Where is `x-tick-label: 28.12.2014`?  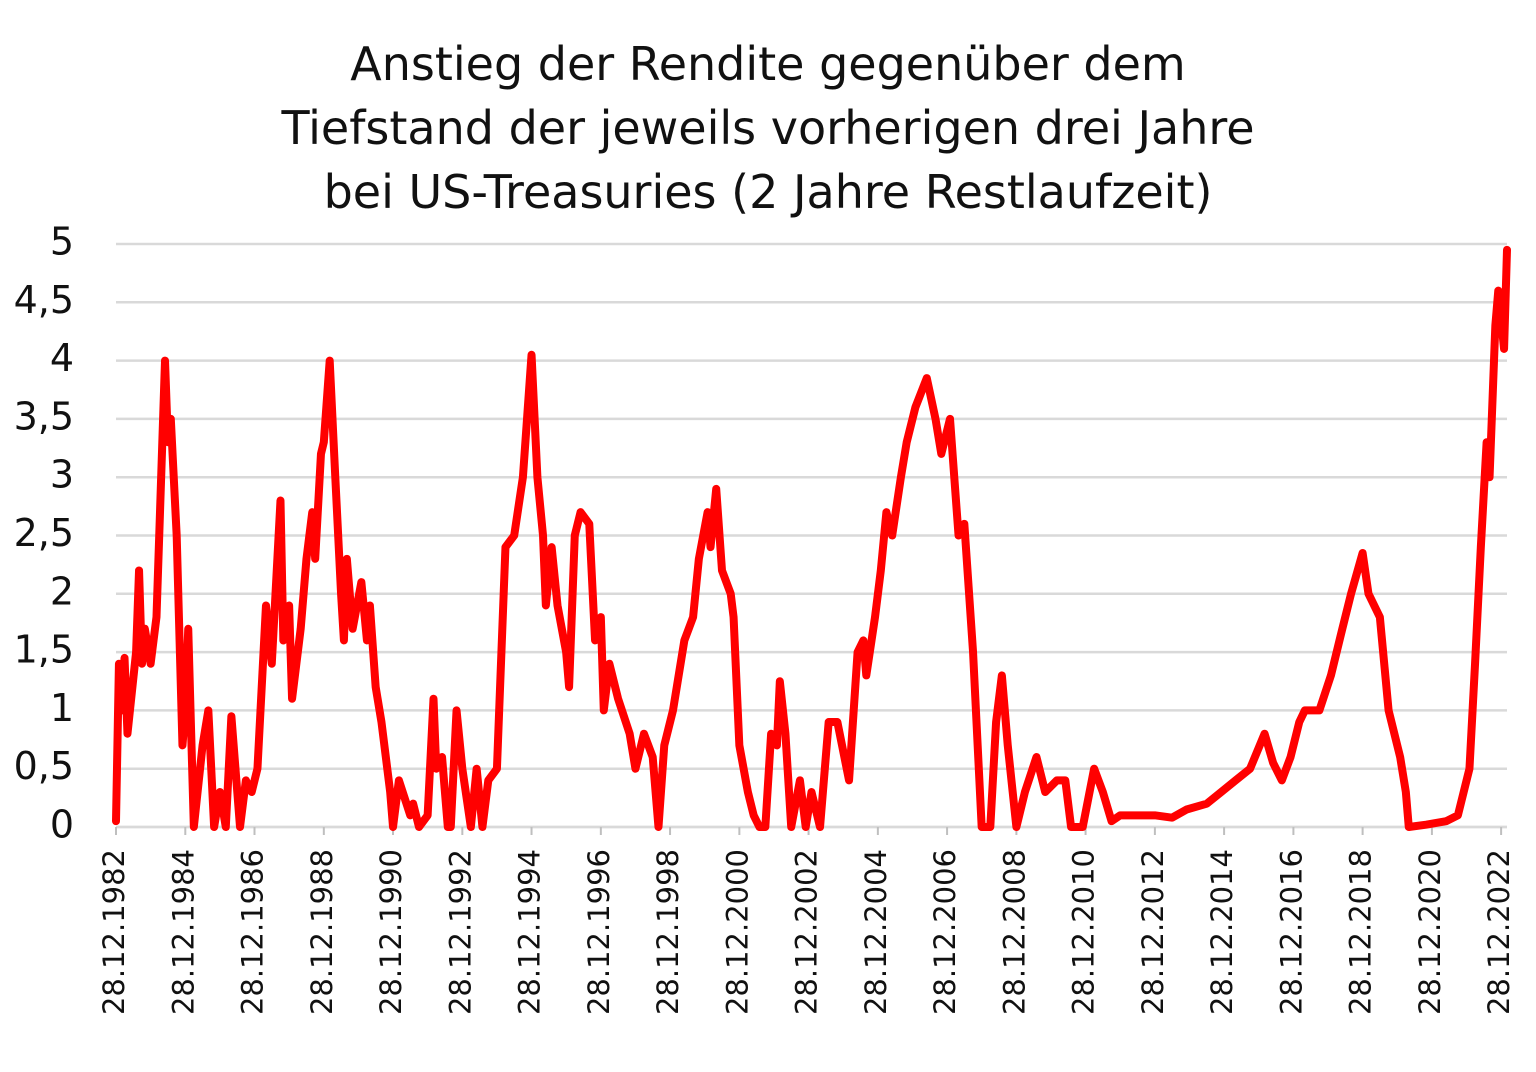 x-tick-label: 28.12.2014 is located at coordinates (1222, 932).